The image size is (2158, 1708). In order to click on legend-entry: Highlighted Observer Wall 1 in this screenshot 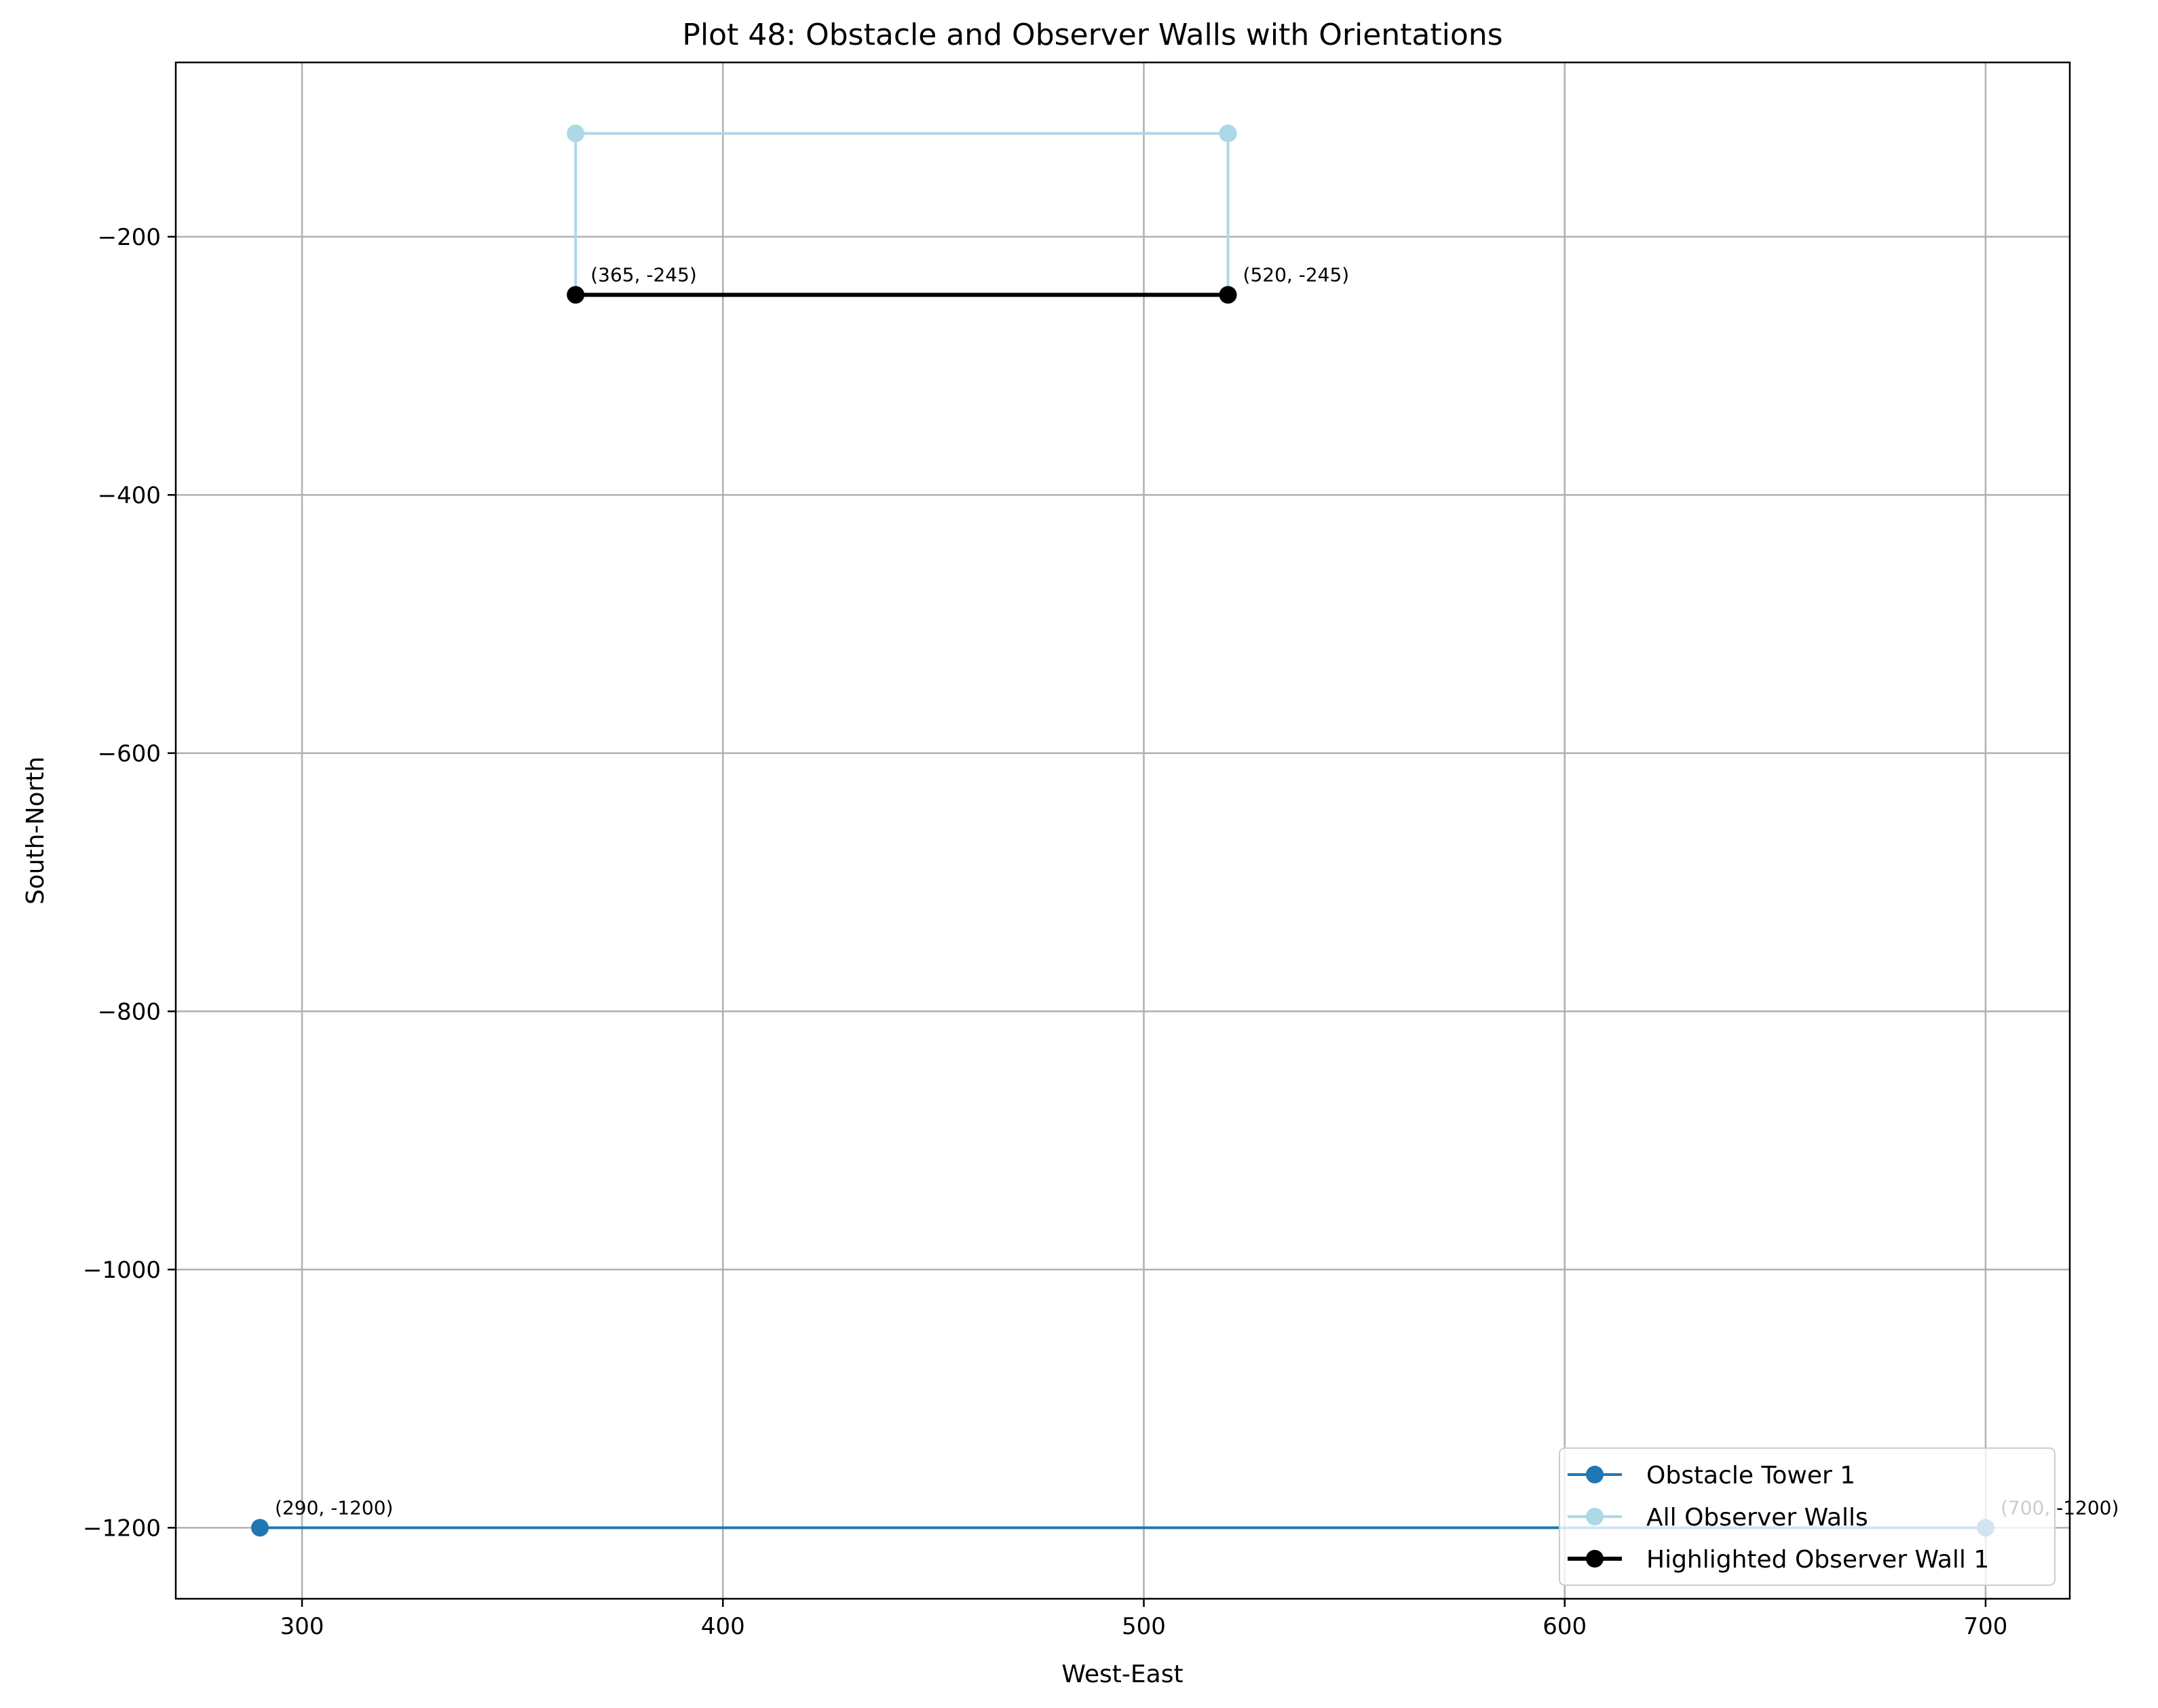, I will do `click(1778, 1560)`.